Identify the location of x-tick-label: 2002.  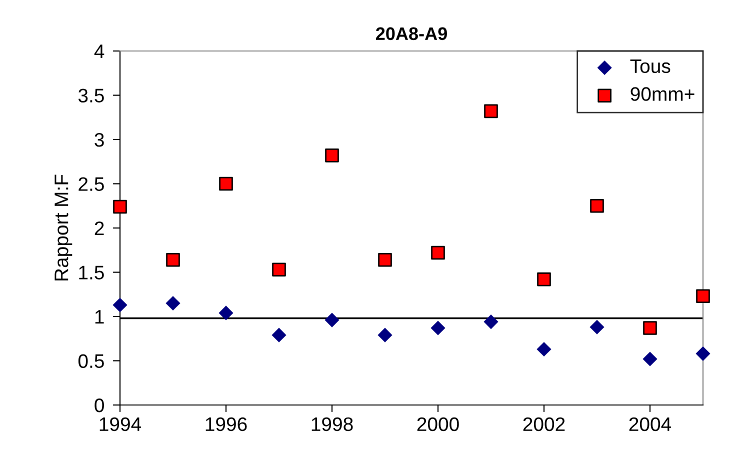
(544, 424).